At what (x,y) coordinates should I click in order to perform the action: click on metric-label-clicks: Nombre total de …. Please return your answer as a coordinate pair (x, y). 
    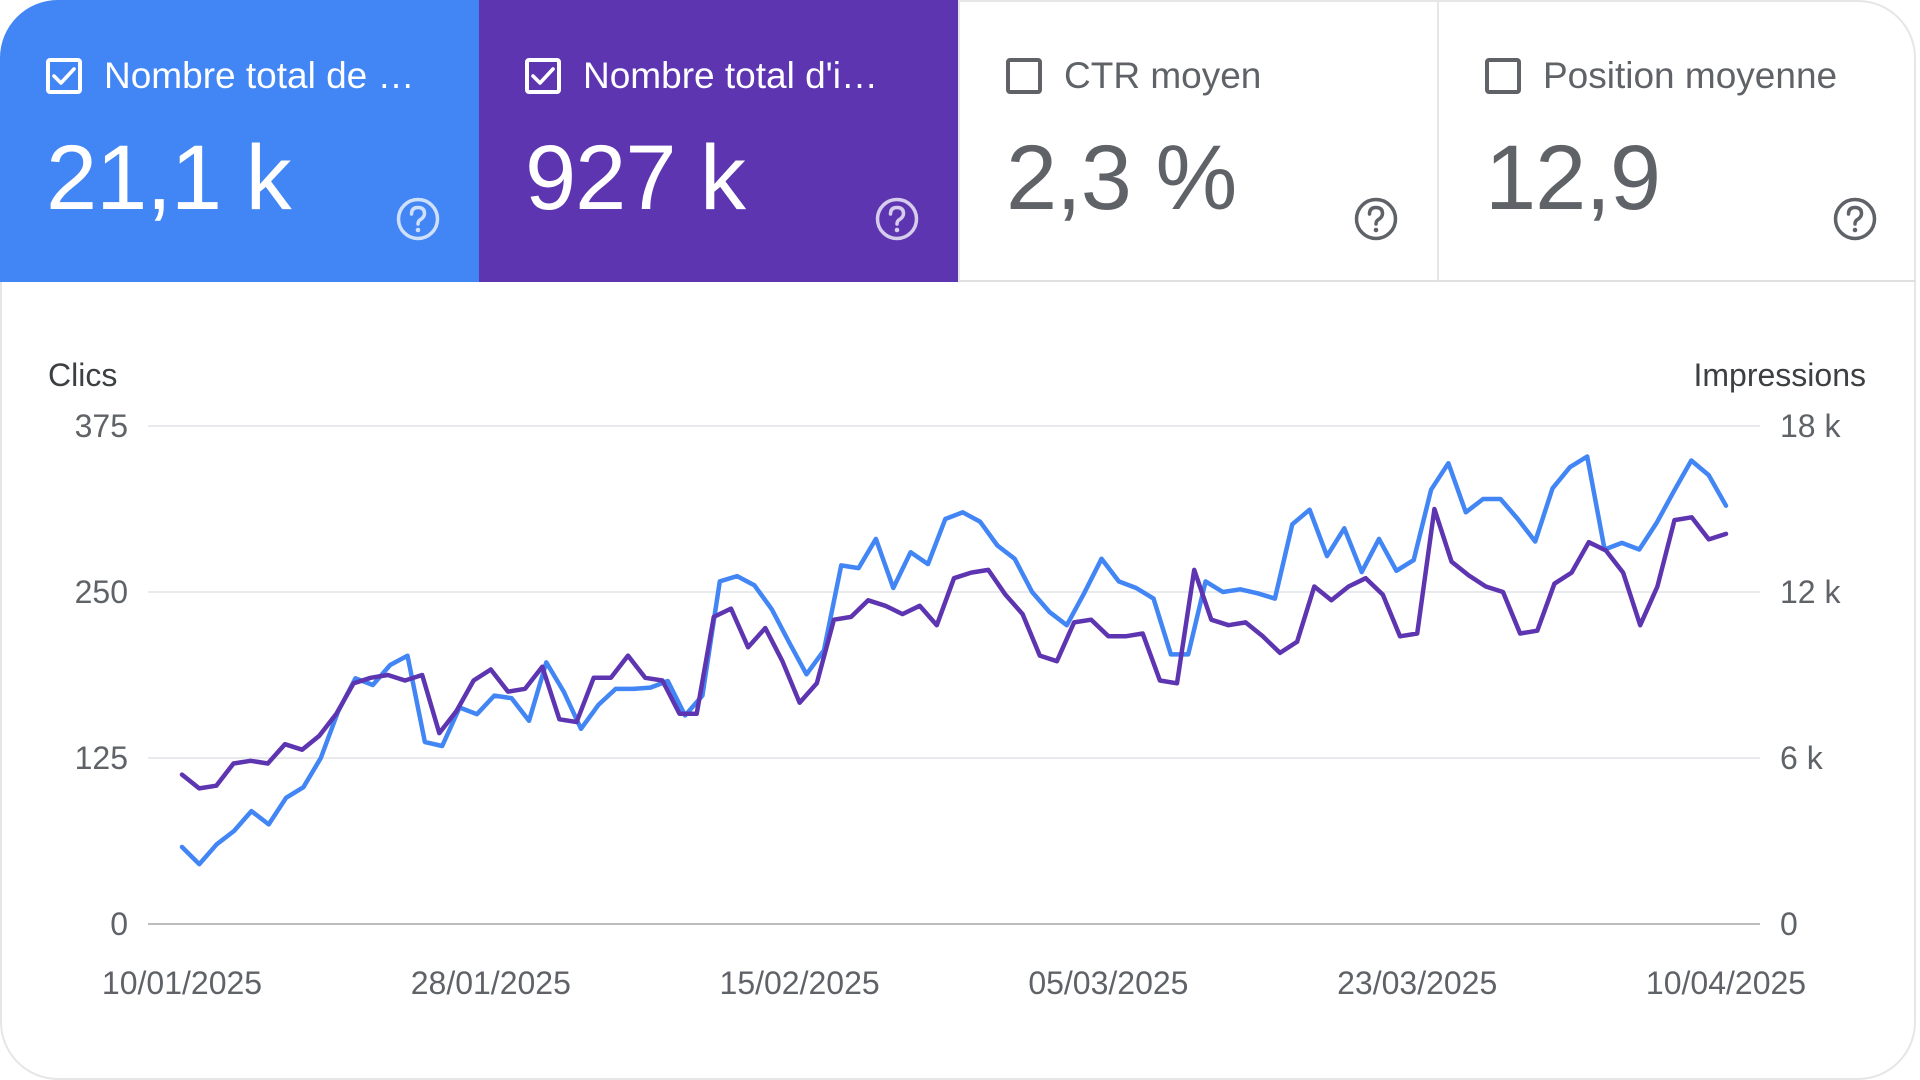
    Looking at the image, I should click on (259, 75).